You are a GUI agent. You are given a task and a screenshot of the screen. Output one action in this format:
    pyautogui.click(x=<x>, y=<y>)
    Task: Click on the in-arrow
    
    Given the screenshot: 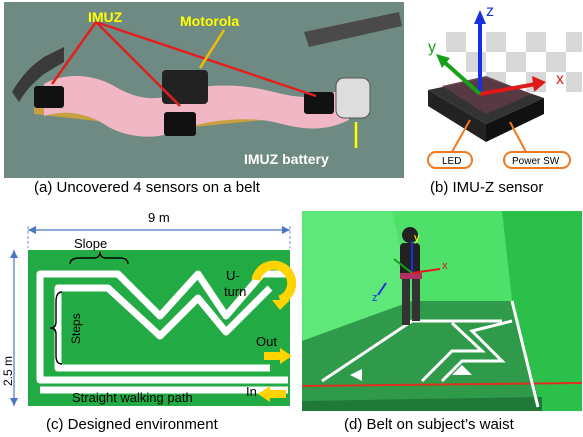 What is the action you would take?
    pyautogui.click(x=278, y=394)
    